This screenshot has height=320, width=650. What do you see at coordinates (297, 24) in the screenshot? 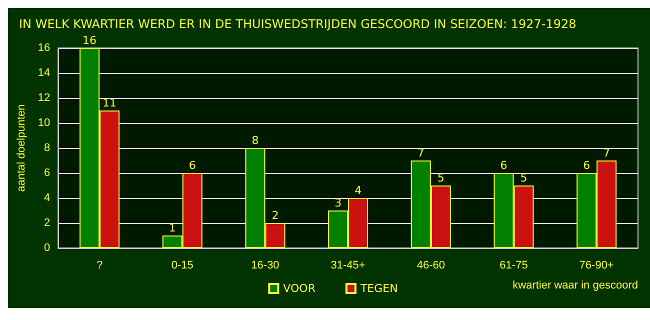
I see `chart-title: IN WELK KWARTIER WERD ER IN DE THUISWEDSTRIJDEN GESCOORD IN SEIZOEN: 1927-1928` at bounding box center [297, 24].